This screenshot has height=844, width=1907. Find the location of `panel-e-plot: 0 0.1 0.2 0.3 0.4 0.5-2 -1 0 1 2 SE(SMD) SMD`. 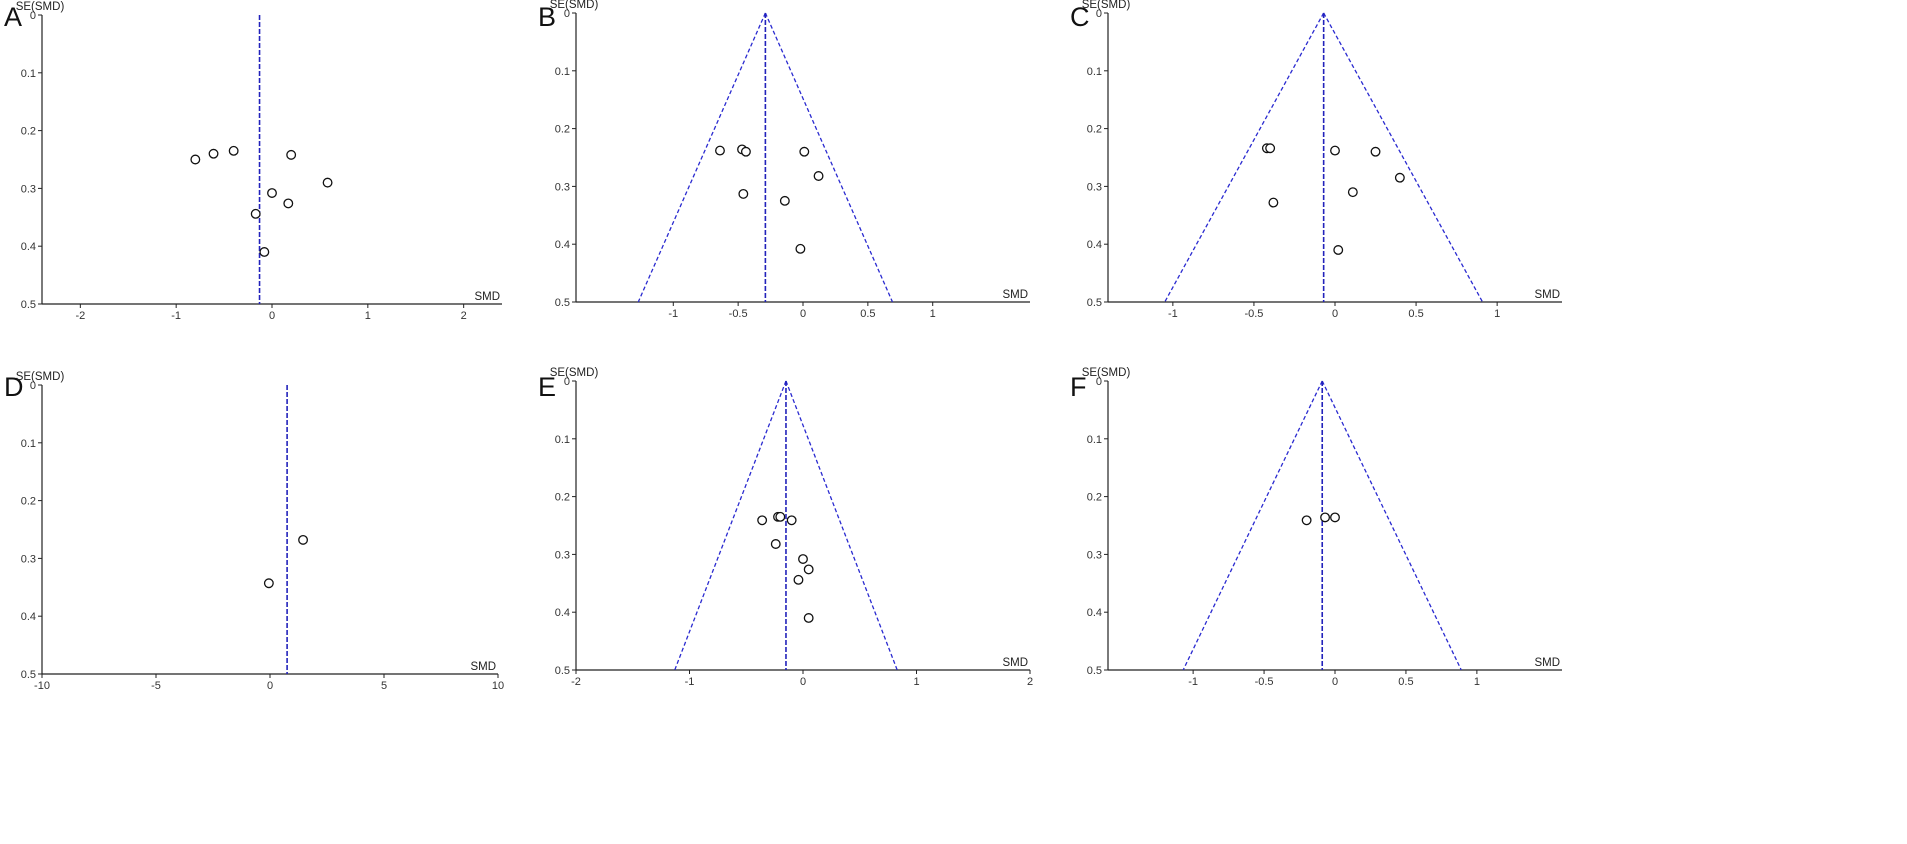

panel-e-plot: 0 0.1 0.2 0.3 0.4 0.5-2 -1 0 1 2 SE(SMD) SMD is located at coordinates (791, 527).